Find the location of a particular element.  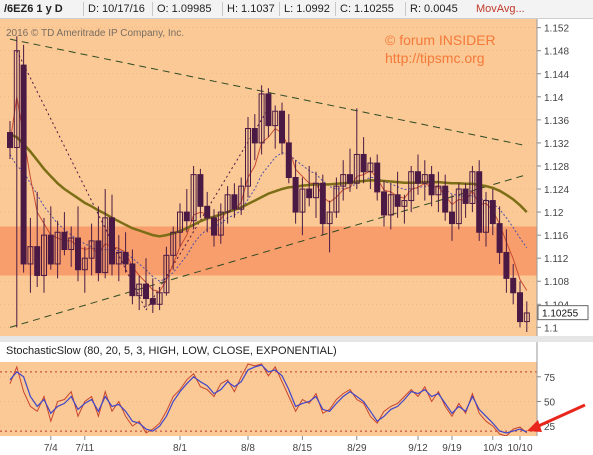

range-label: R: 0.0045 is located at coordinates (434, 9).